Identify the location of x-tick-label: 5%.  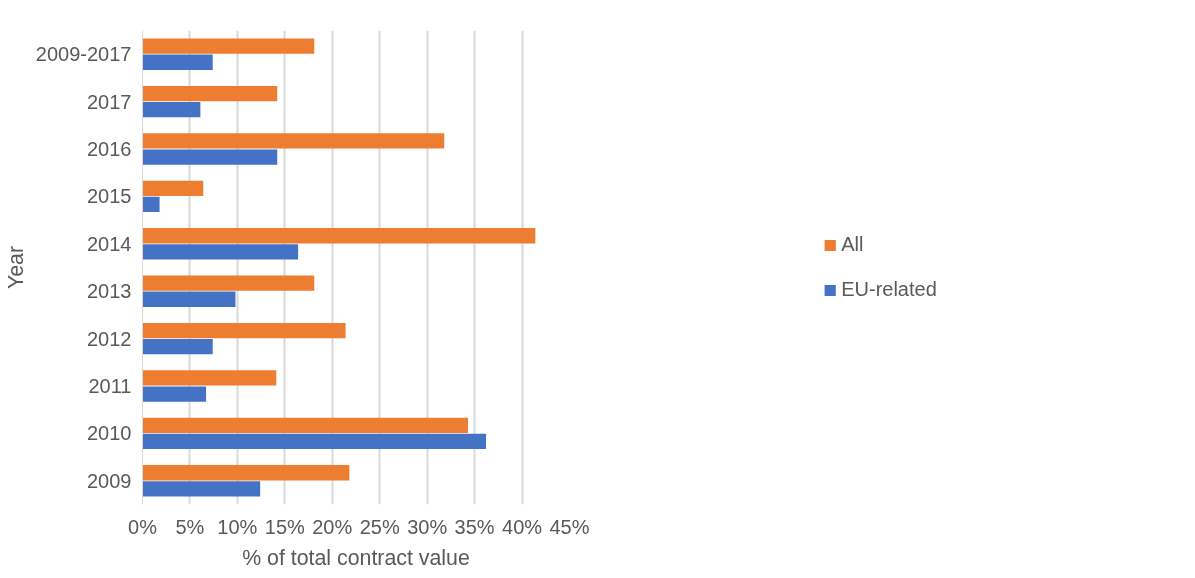
(190, 526).